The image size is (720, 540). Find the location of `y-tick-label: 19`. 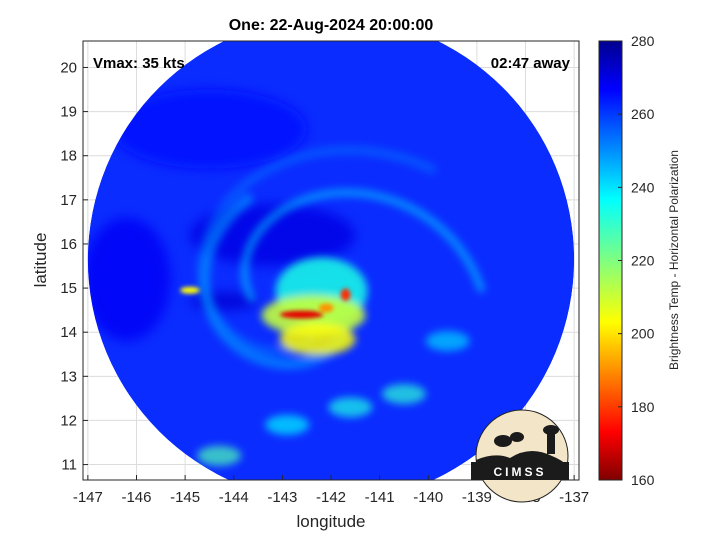

y-tick-label: 19 is located at coordinates (68, 112).